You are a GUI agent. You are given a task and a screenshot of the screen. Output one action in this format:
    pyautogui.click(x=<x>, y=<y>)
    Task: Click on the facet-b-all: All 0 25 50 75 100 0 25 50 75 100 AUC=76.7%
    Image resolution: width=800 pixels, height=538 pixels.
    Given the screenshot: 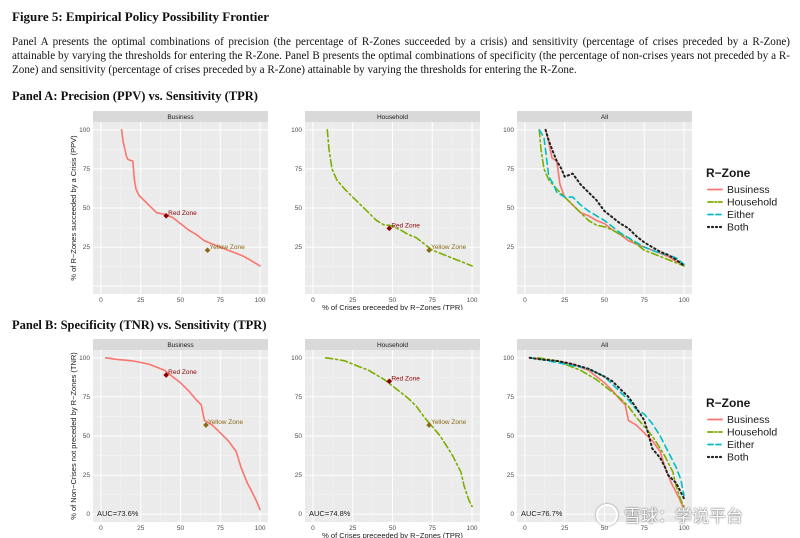 What is the action you would take?
    pyautogui.click(x=597, y=435)
    